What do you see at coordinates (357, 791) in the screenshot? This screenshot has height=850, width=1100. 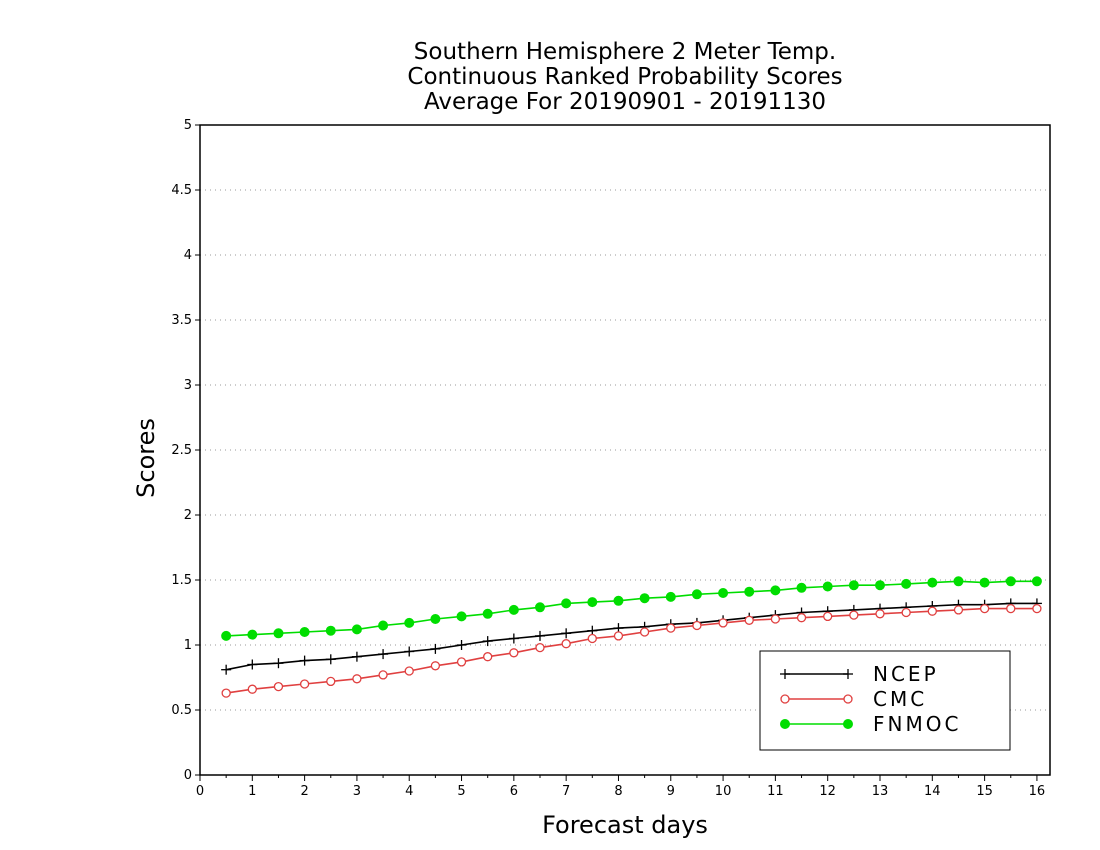 I see `x-tick-label: 3` at bounding box center [357, 791].